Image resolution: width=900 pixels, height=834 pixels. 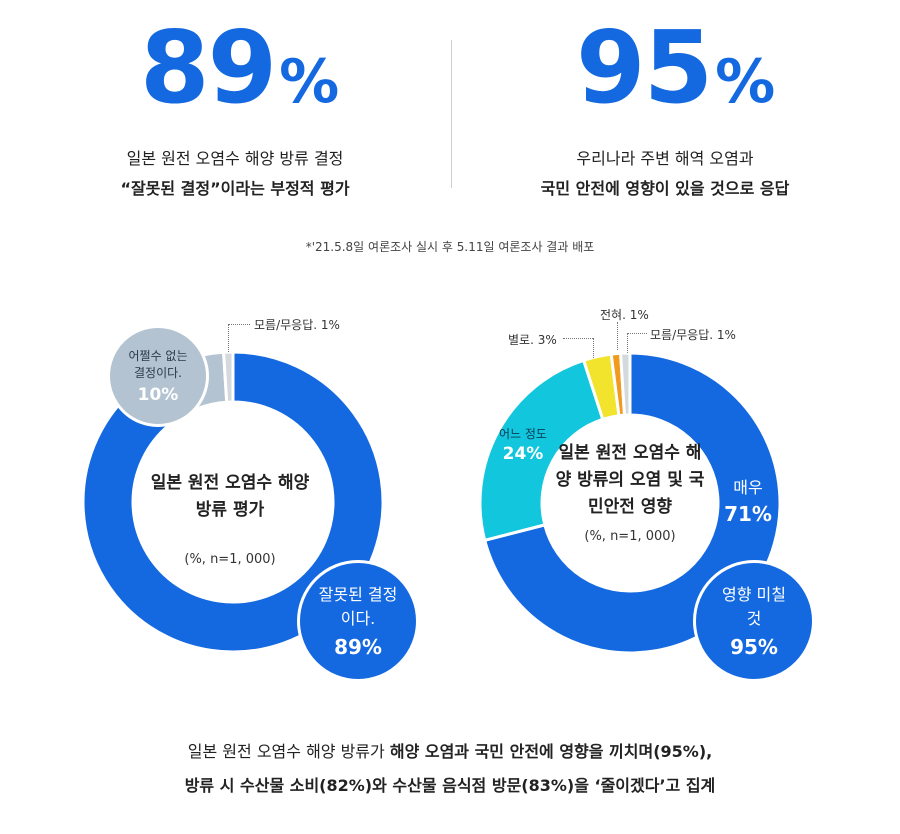 I want to click on c1-title: 일본 원전 오염수 해양 방류 평가, so click(x=230, y=496).